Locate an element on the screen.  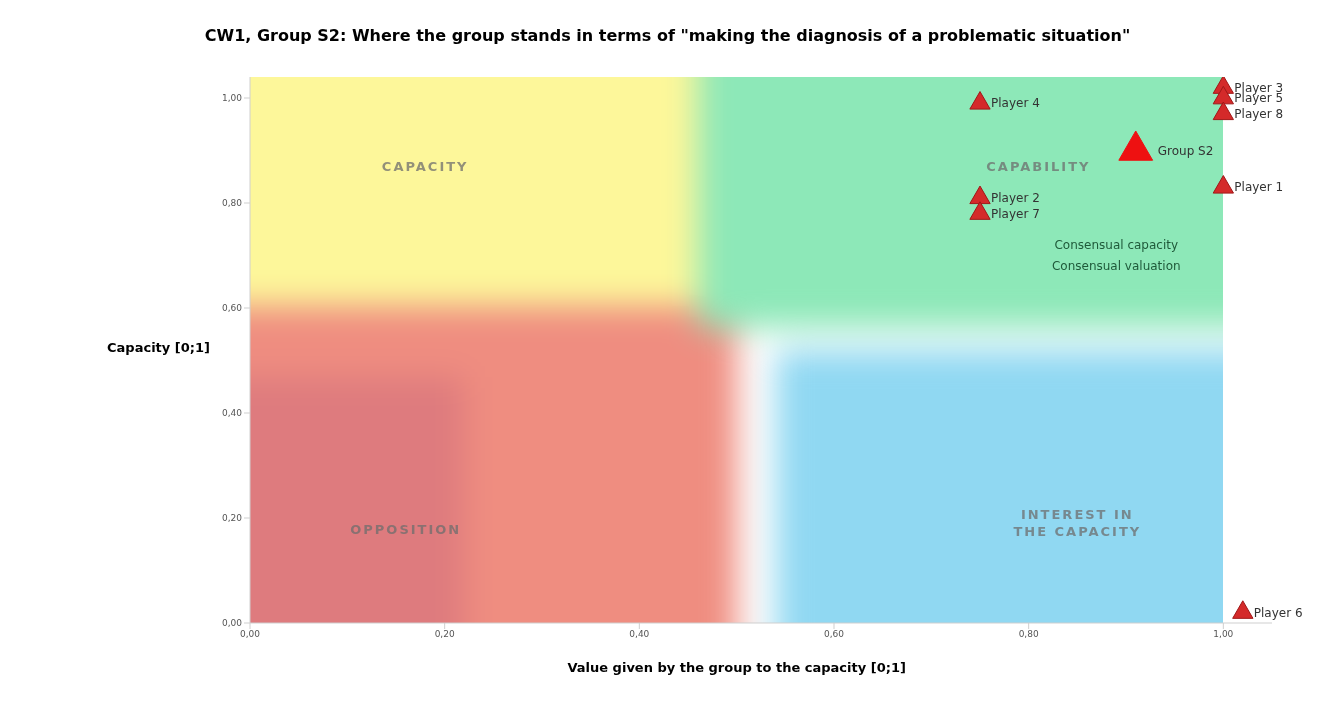
y-tick-label: 0,80 is located at coordinates (232, 203).